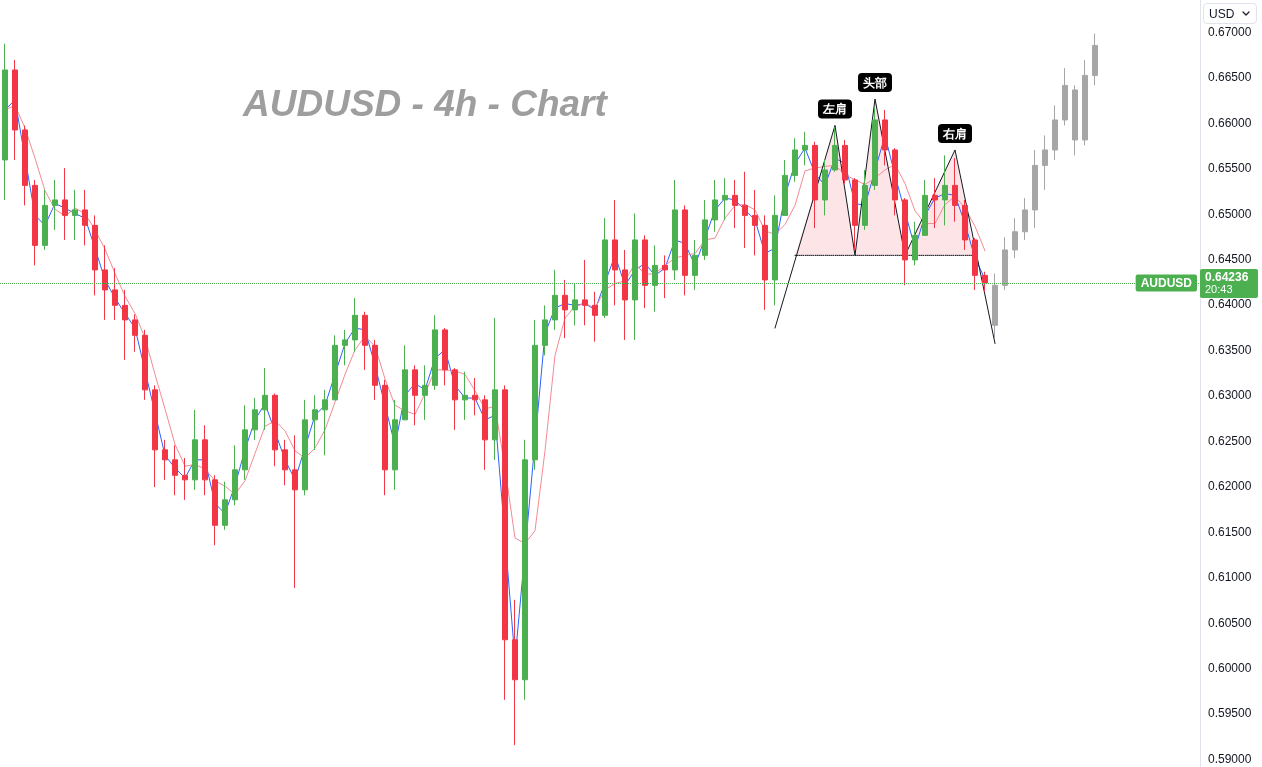 The width and height of the screenshot is (1262, 767). What do you see at coordinates (1230, 758) in the screenshot?
I see `y-tick-label: 0.59000` at bounding box center [1230, 758].